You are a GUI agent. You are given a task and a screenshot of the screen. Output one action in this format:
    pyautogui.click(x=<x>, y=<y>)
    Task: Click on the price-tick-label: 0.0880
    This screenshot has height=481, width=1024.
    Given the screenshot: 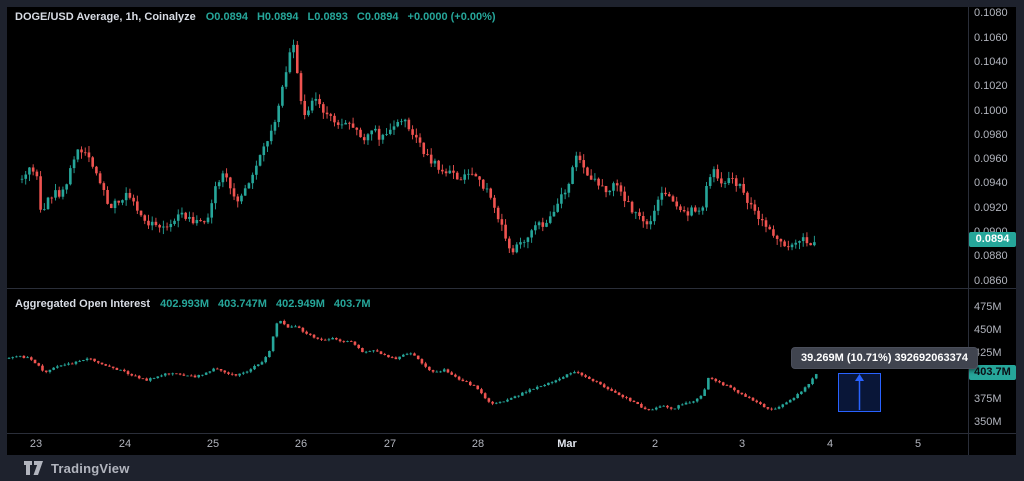 What is the action you would take?
    pyautogui.click(x=991, y=256)
    